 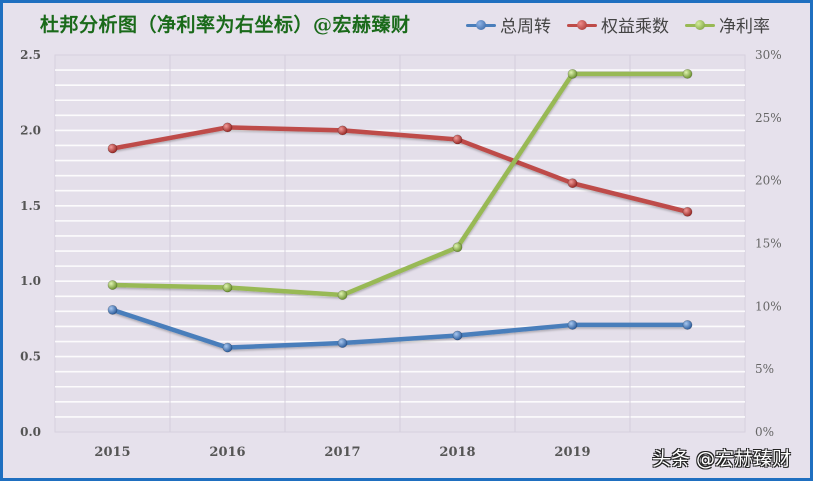 What do you see at coordinates (30, 432) in the screenshot?
I see `left-axis-tick-label: 0.0` at bounding box center [30, 432].